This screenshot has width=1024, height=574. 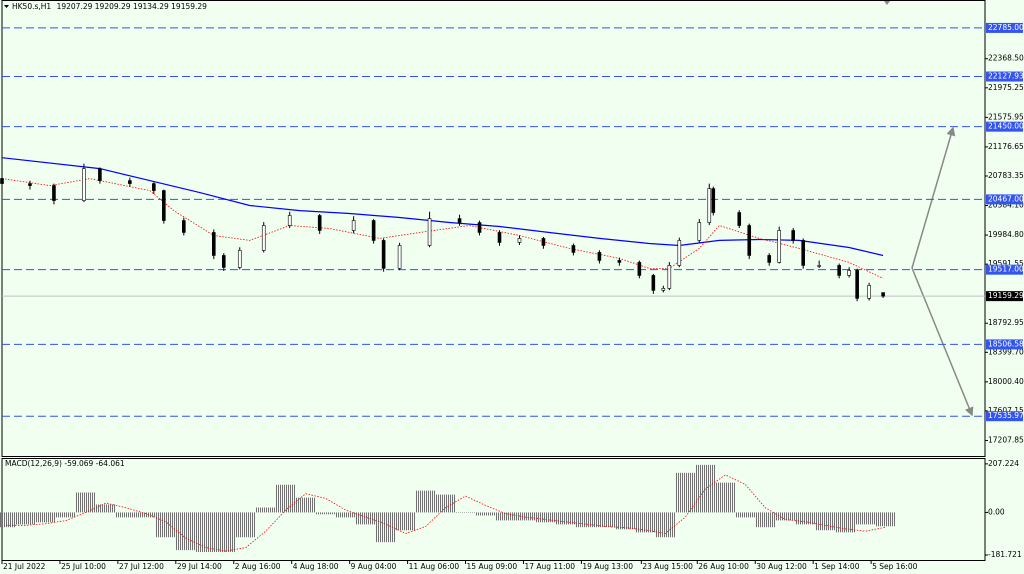 What do you see at coordinates (434, 566) in the screenshot?
I see `x-tick-label: 11 Aug 06:00` at bounding box center [434, 566].